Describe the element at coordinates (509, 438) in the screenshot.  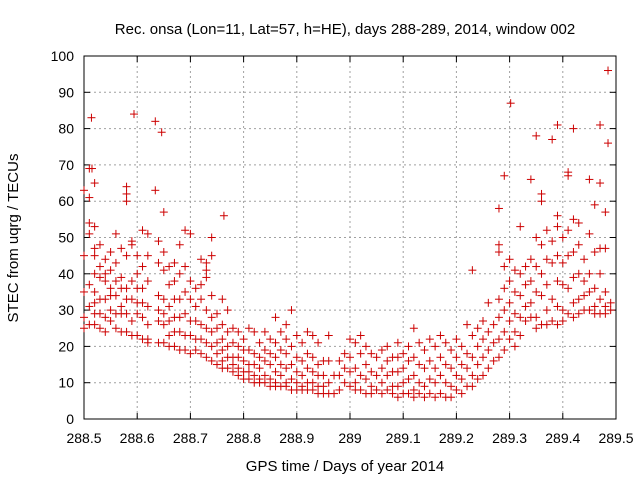
I see `x-tick-label: 289.3` at that location.